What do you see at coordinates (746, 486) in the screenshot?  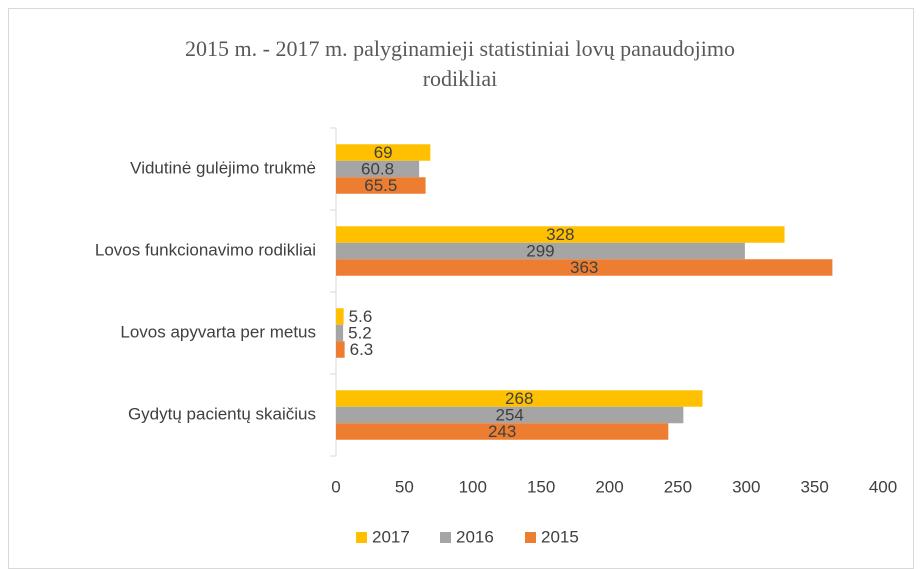 I see `x-tick-label: 300` at bounding box center [746, 486].